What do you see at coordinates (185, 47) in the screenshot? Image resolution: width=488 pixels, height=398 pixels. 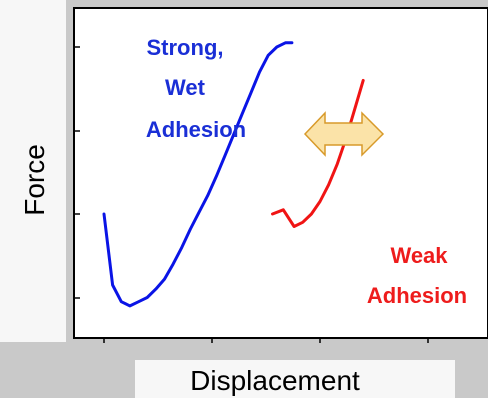 I see `annotation-strong: Strong,` at bounding box center [185, 47].